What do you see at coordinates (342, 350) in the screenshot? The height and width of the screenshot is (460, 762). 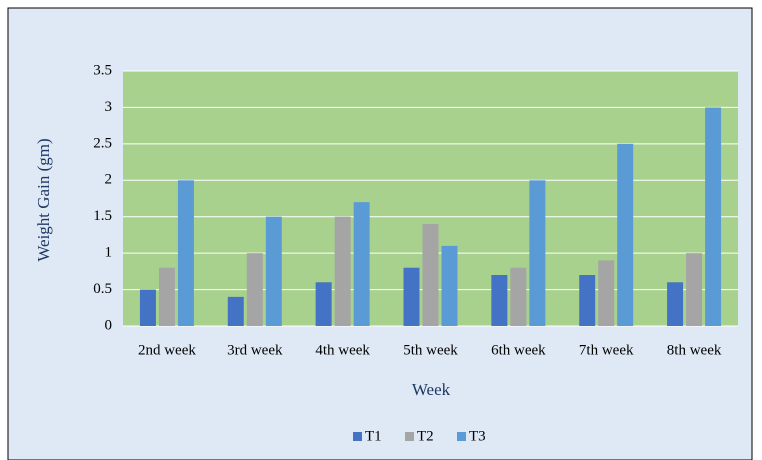 I see `x-tick-label: 4th week` at bounding box center [342, 350].